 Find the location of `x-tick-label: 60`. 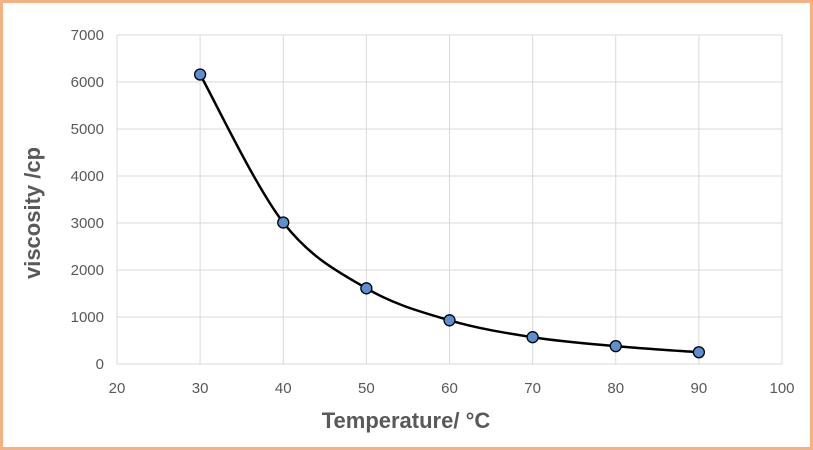

x-tick-label: 60 is located at coordinates (449, 388).